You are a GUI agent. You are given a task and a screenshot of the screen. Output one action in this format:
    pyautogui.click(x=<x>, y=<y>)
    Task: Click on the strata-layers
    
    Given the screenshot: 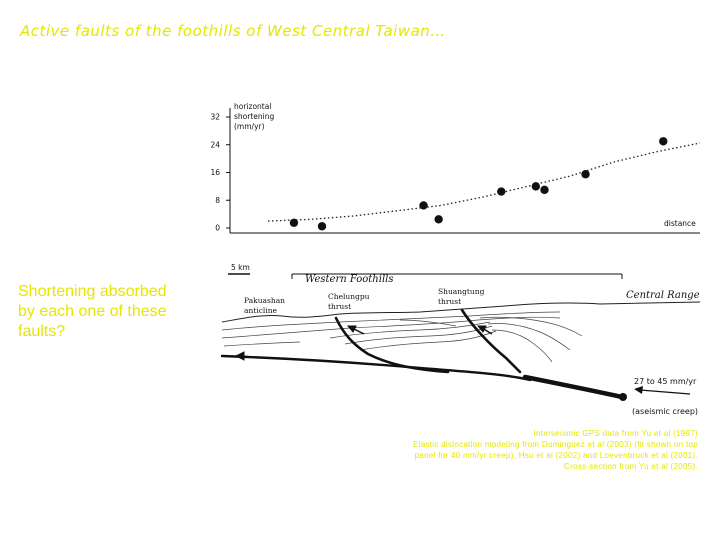 What is the action you would take?
    pyautogui.click(x=402, y=337)
    